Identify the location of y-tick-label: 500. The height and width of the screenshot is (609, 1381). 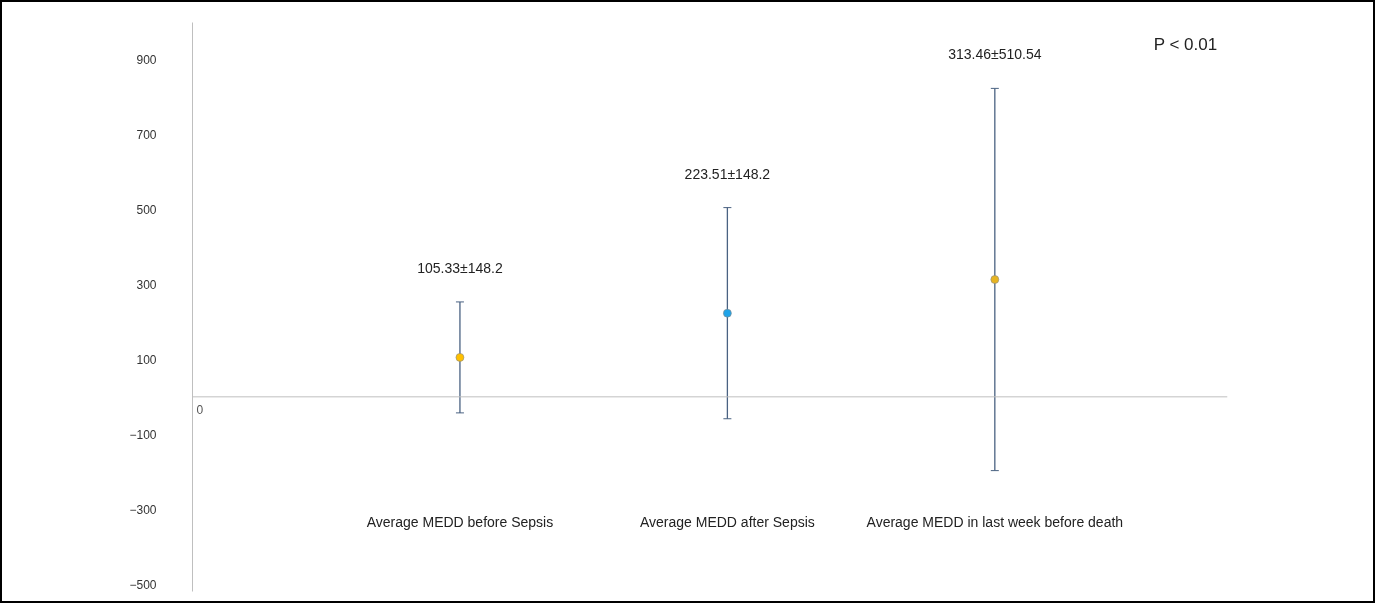
(146, 210).